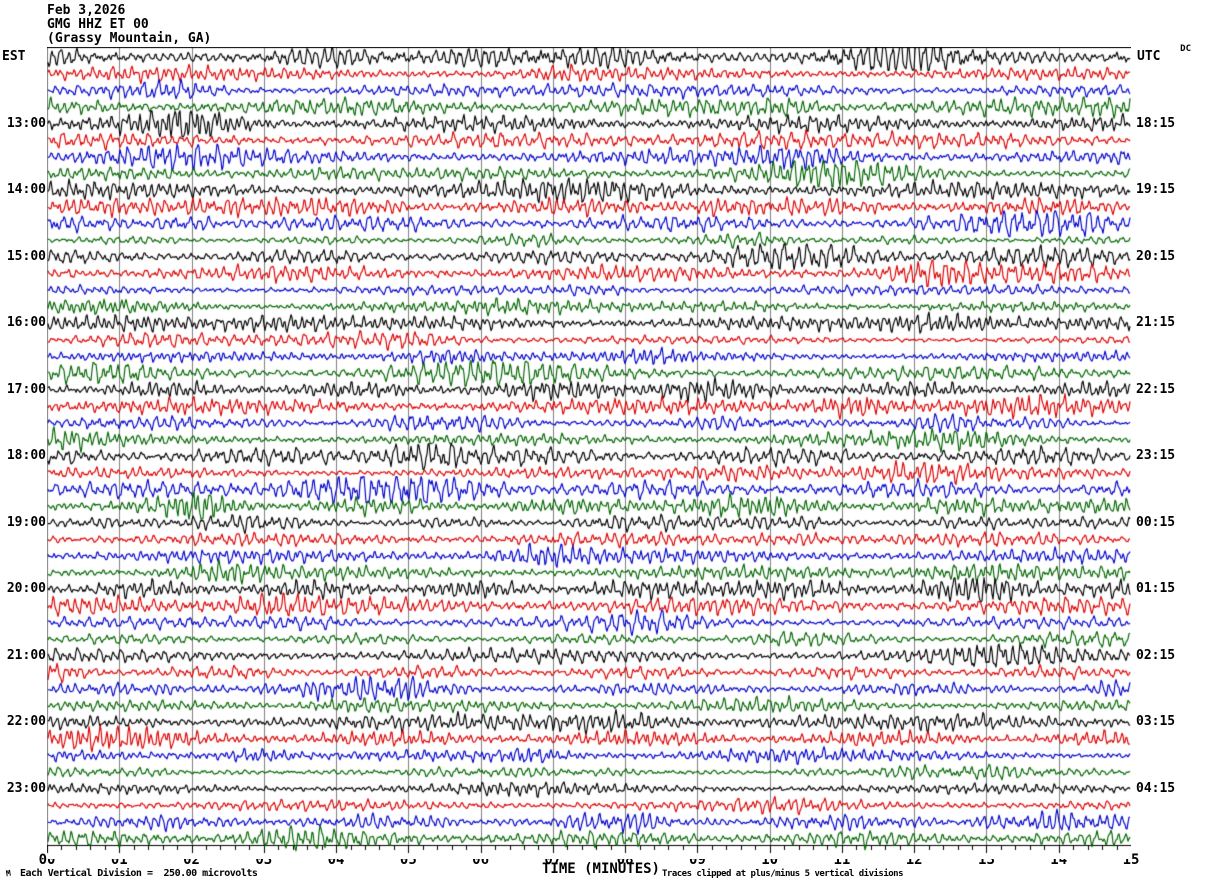  What do you see at coordinates (1156, 589) in the screenshot?
I see `utc-hour-label: 01:15` at bounding box center [1156, 589].